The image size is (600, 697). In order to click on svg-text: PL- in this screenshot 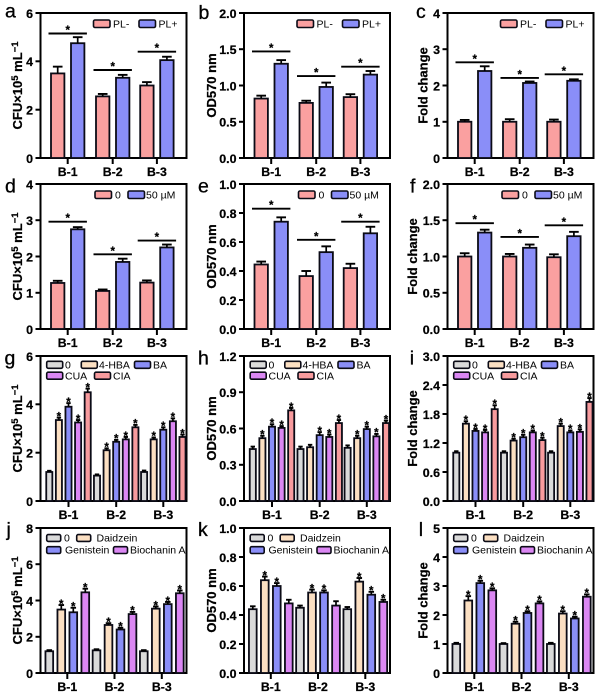, I will do `click(325, 25)`.